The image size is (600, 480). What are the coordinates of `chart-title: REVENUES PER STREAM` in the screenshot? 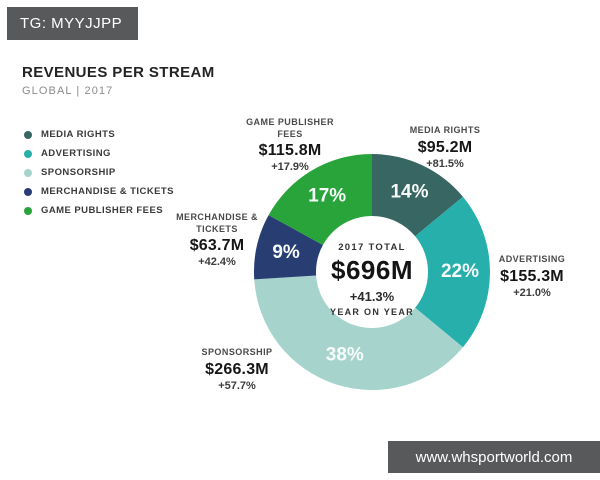 It's located at (118, 72).